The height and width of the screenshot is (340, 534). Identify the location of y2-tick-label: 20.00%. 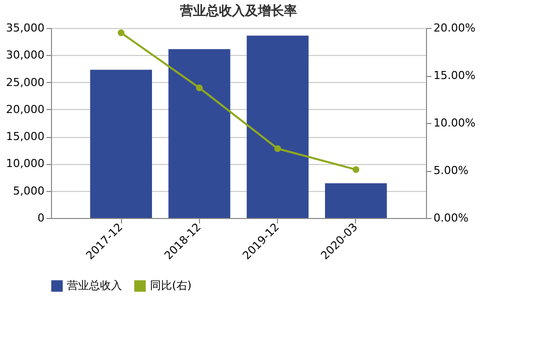
(455, 28).